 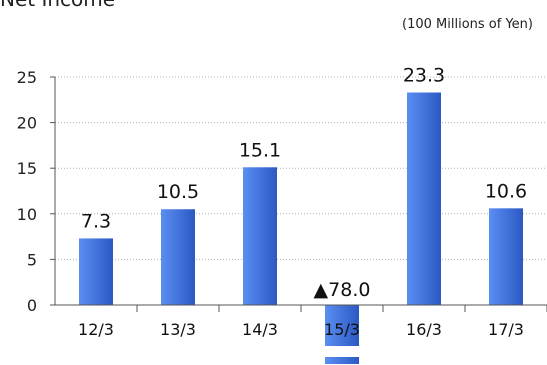 I want to click on unit-label: (100 Millions of Yen), so click(x=467, y=24).